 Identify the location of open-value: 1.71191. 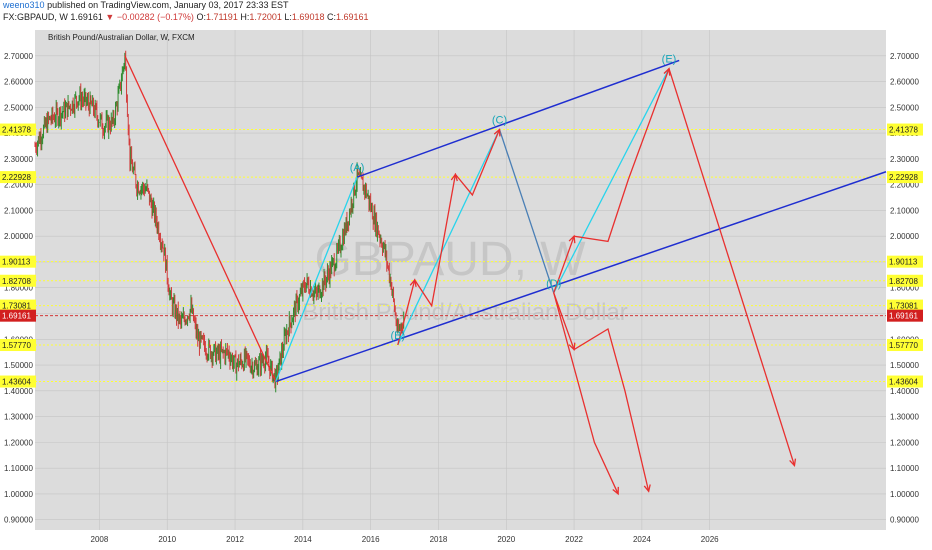
(221, 17).